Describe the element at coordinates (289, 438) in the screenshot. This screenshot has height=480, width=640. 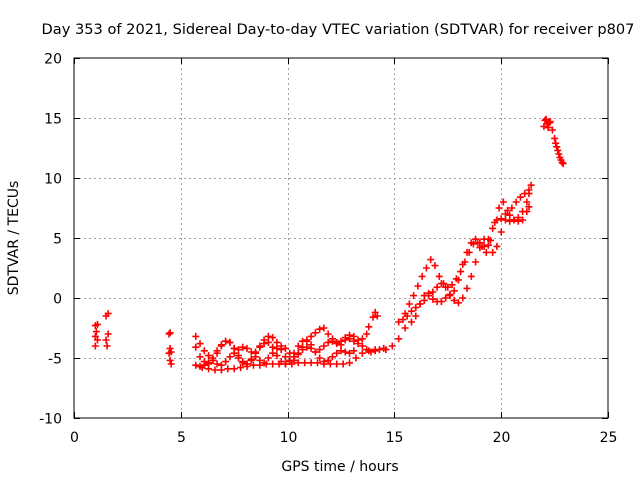
I see `x-tick-label: 10` at that location.